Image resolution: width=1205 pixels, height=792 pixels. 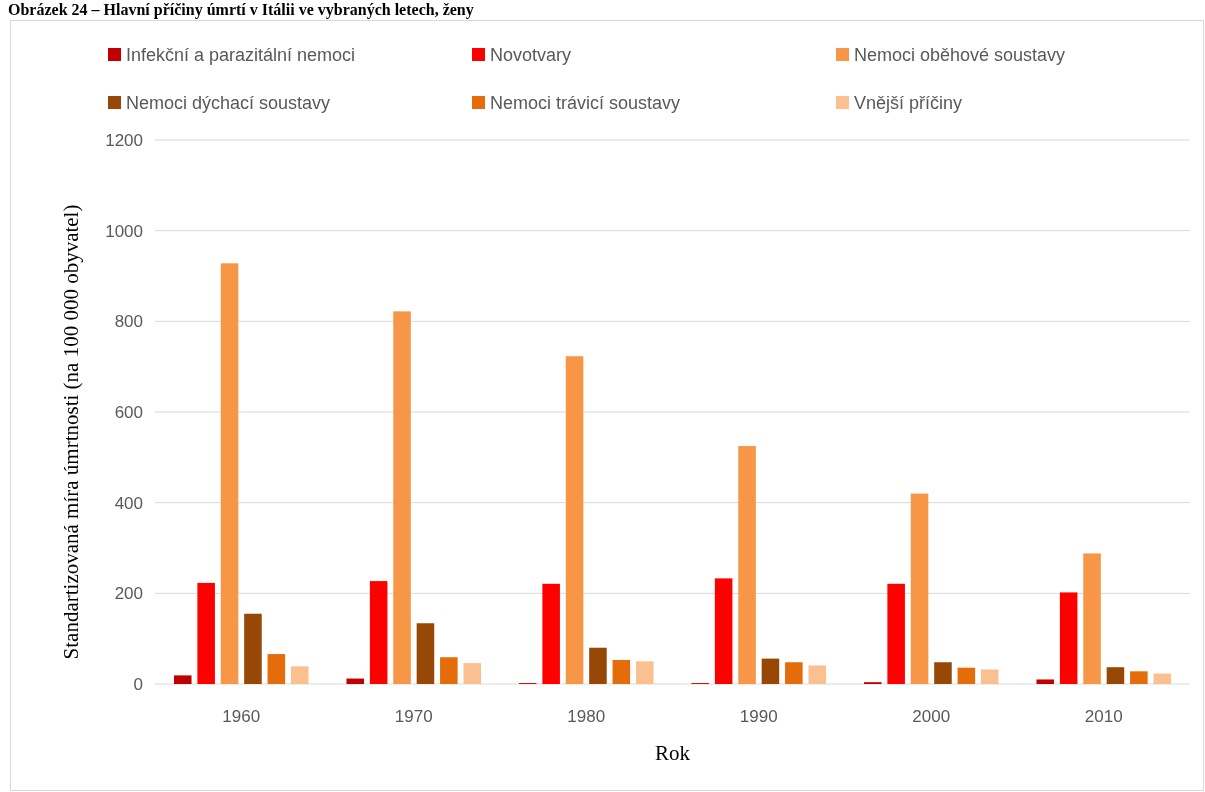 I want to click on legend-label: Nemoci trávicí soustavy, so click(x=585, y=103).